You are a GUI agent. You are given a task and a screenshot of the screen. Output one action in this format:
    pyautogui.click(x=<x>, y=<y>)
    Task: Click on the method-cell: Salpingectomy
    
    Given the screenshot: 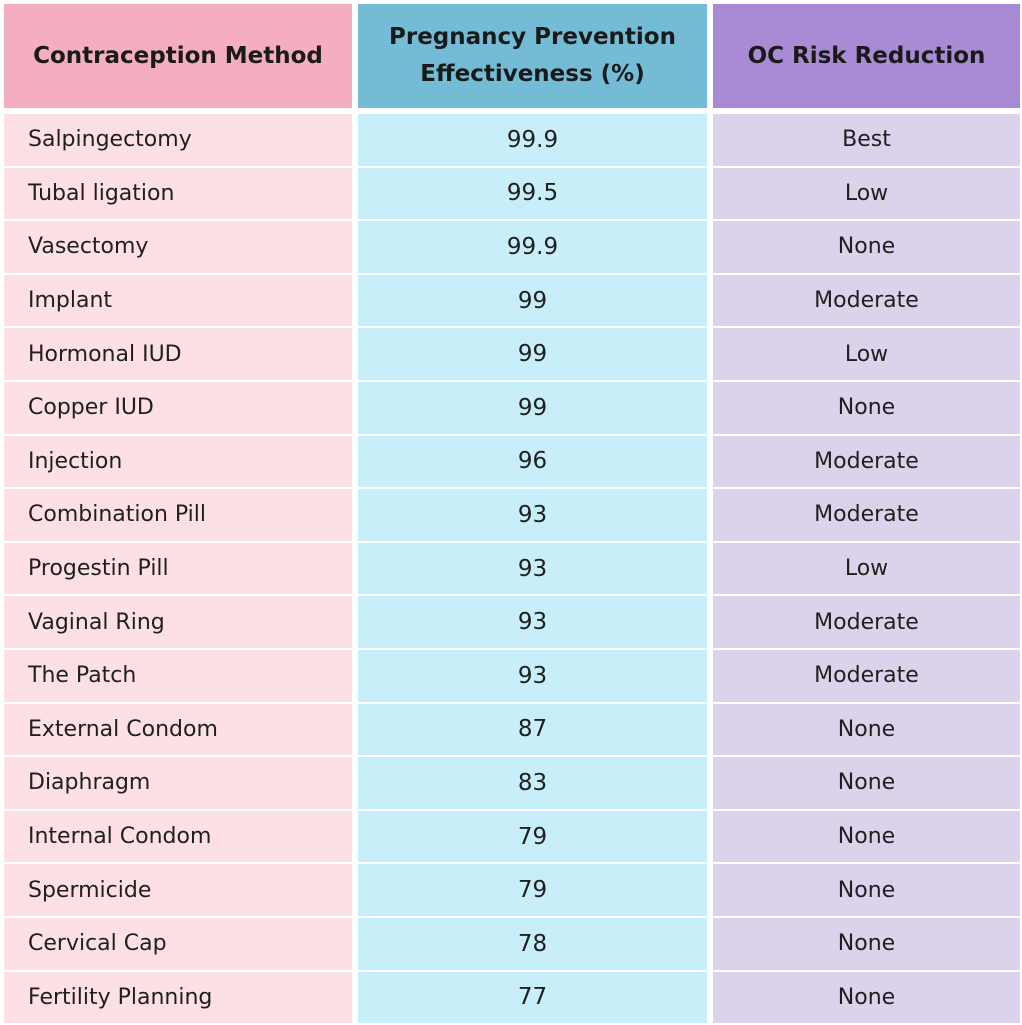 What is the action you would take?
    pyautogui.click(x=178, y=140)
    